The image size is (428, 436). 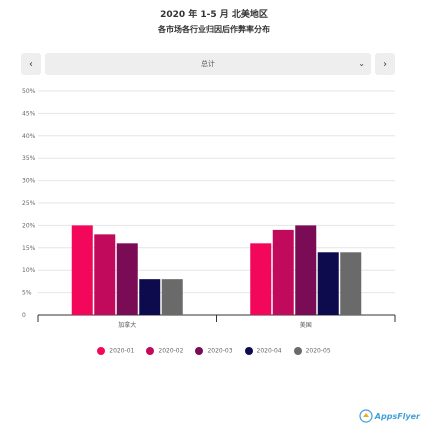 I want to click on appsflyer-logo-icon, so click(x=366, y=416).